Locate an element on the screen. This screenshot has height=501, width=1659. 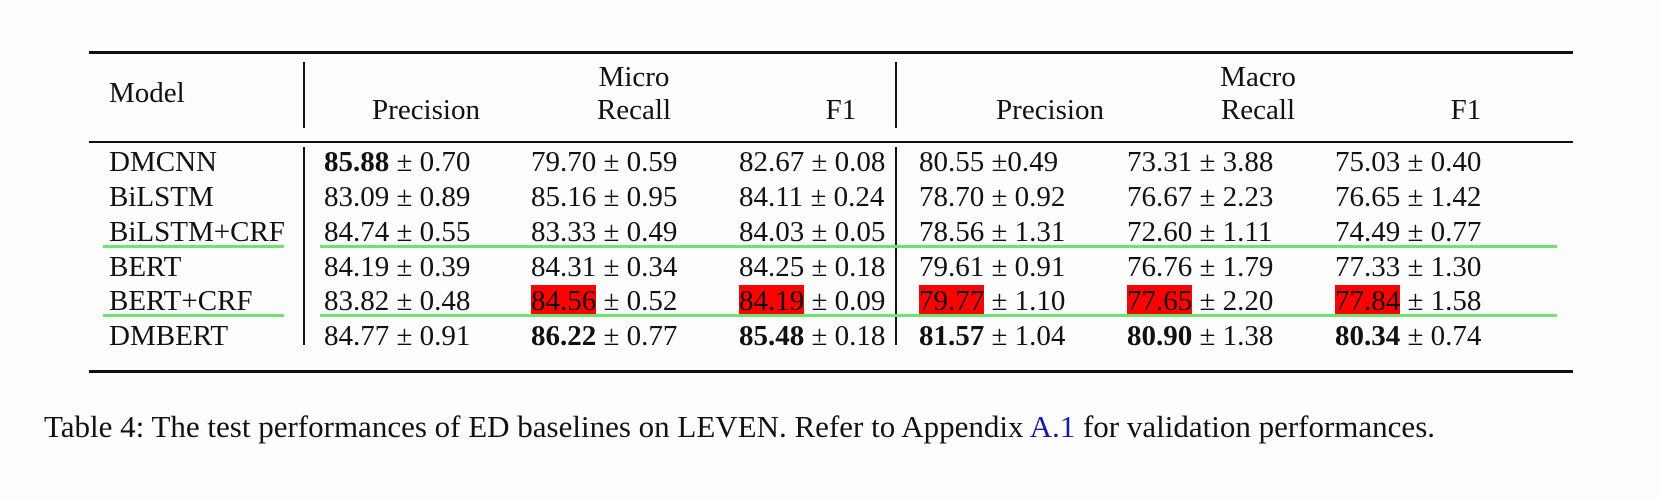
cell-std: ± 1.79 is located at coordinates (1236, 267).